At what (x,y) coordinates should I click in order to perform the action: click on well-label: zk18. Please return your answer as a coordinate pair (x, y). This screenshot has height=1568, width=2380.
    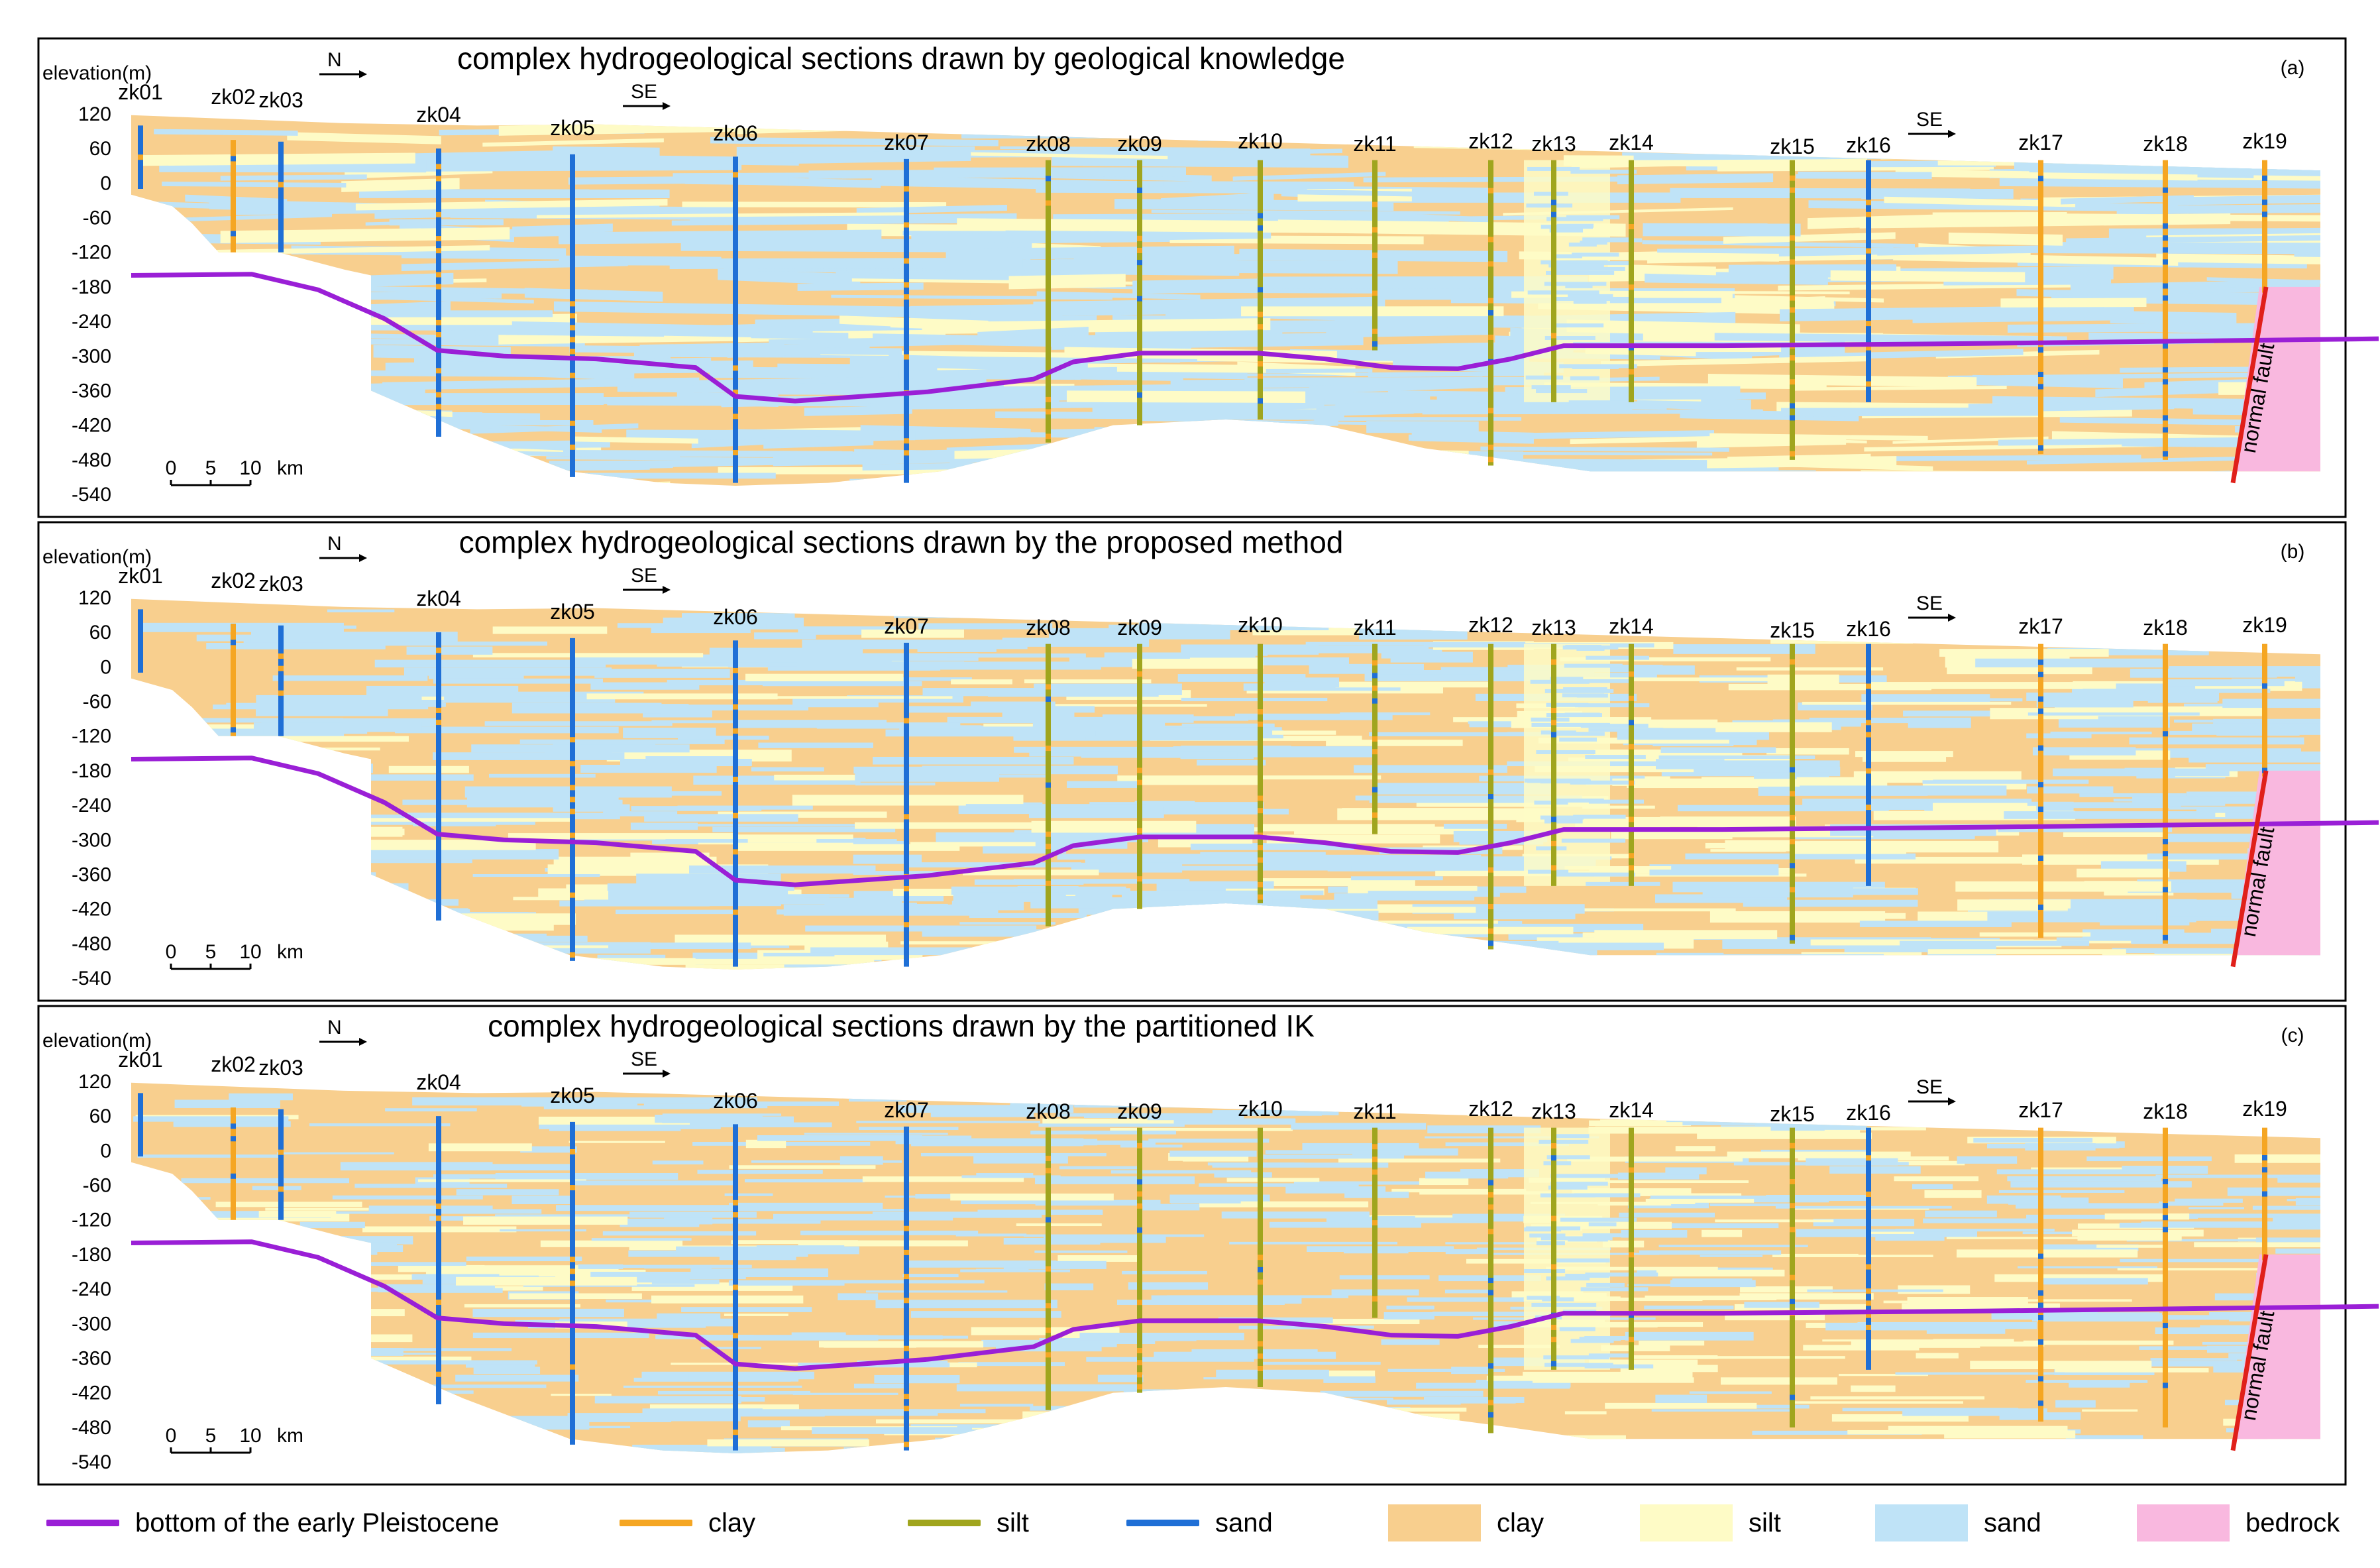
    Looking at the image, I should click on (2165, 628).